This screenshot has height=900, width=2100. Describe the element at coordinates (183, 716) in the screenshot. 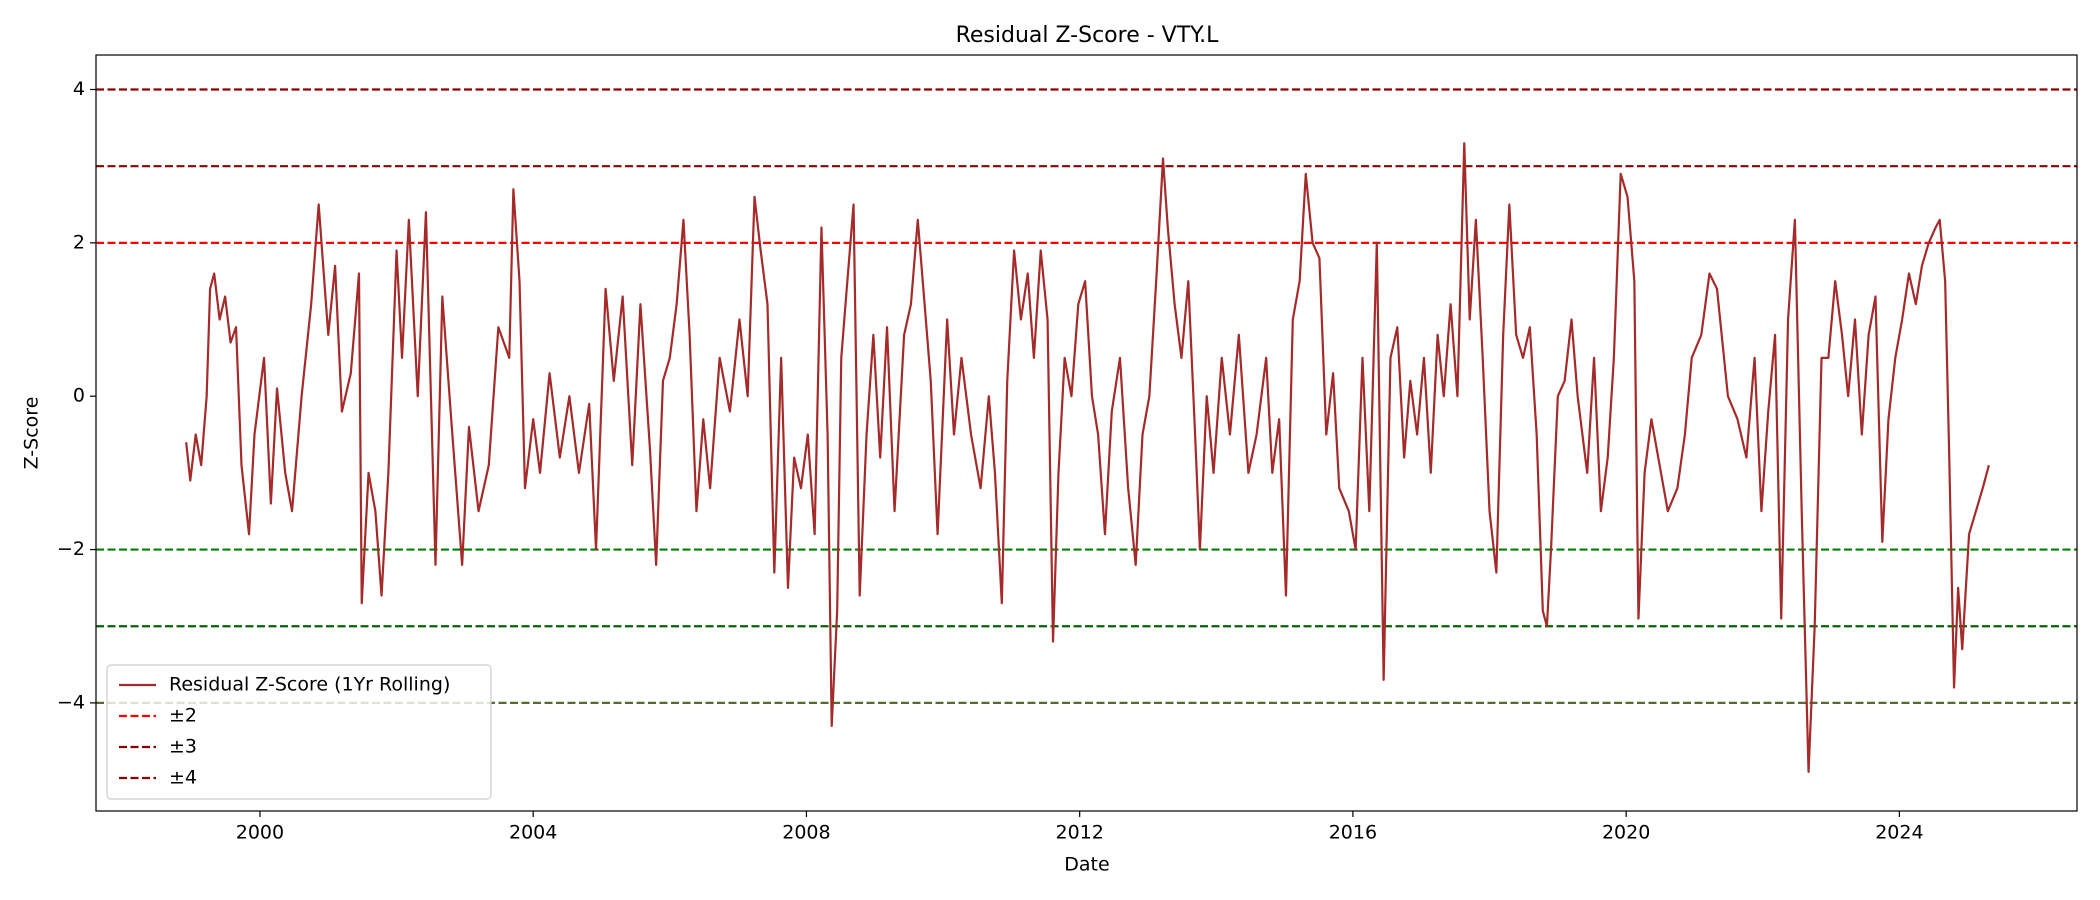

I see `legend-label: ±2` at that location.